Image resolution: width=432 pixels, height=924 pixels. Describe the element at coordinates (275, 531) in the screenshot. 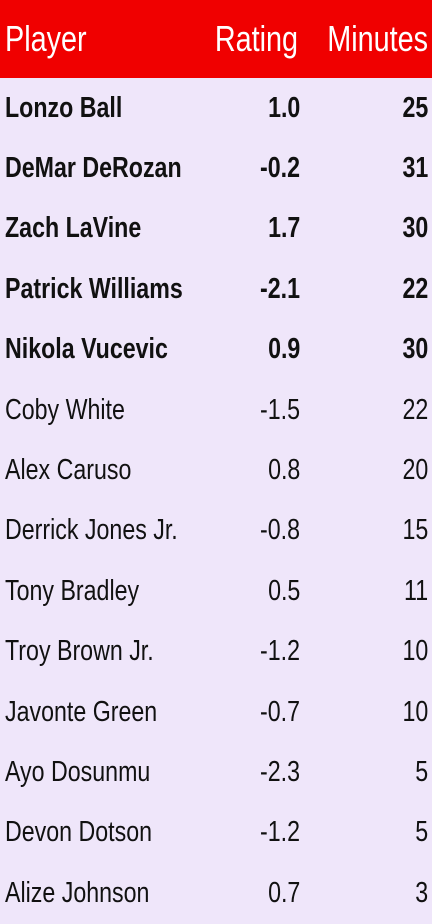

I see `table-cell: -0.8` at that location.